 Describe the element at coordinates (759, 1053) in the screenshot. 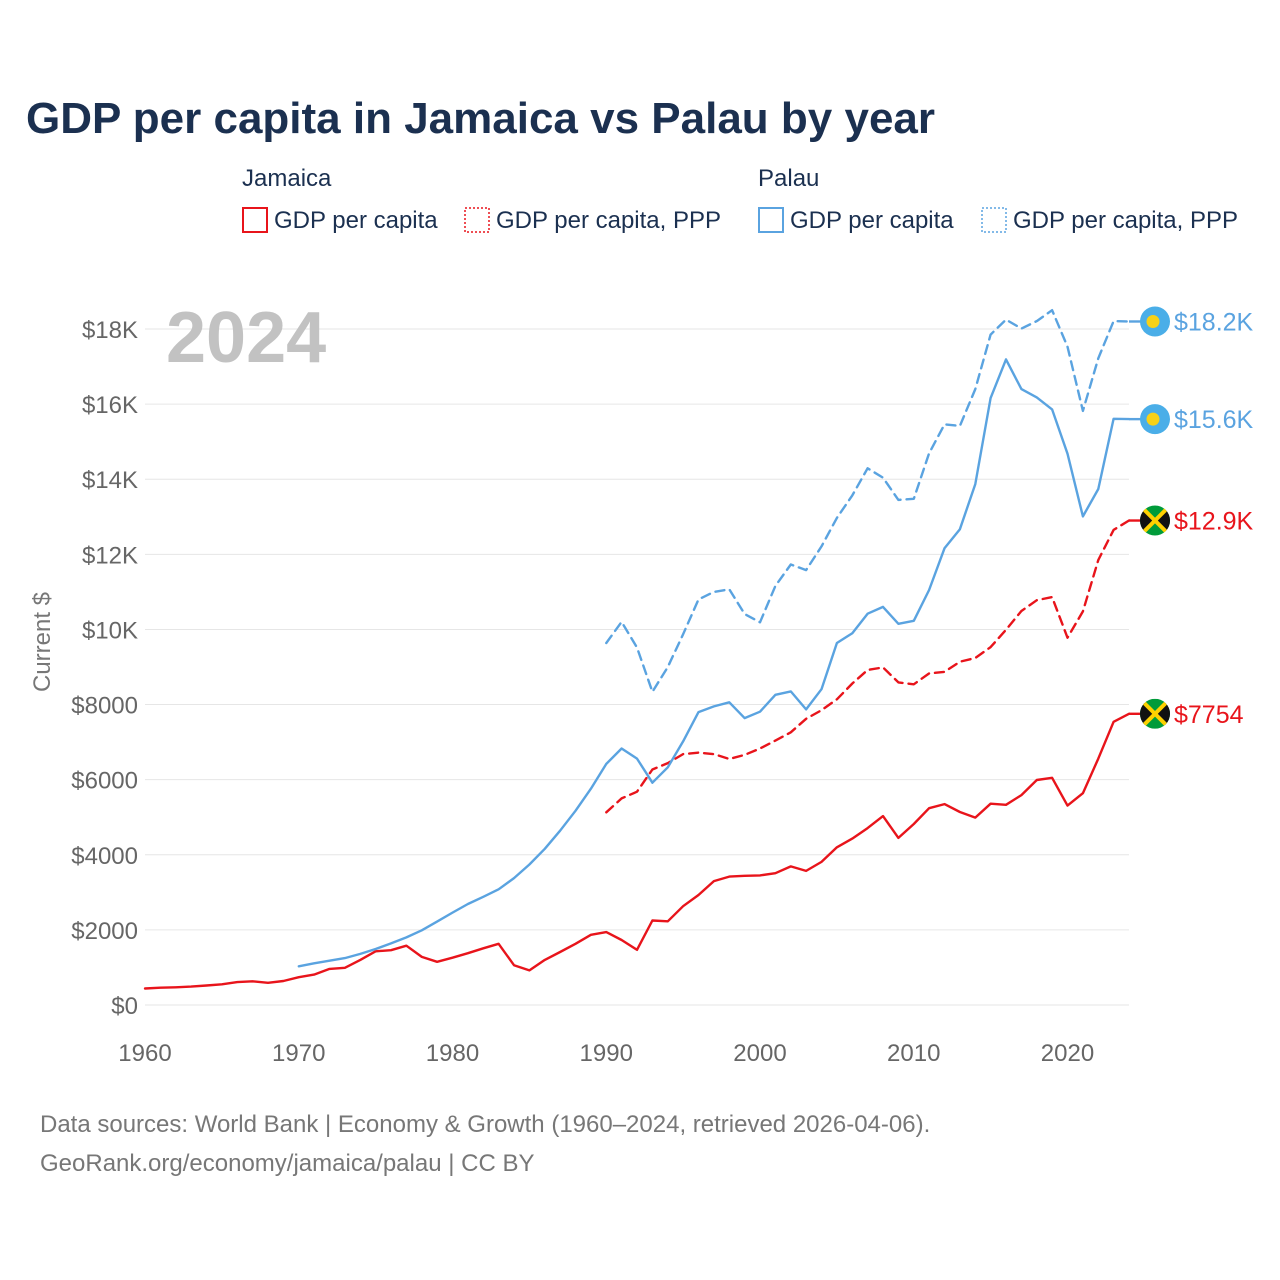

I see `x-tick-label: 2000` at that location.